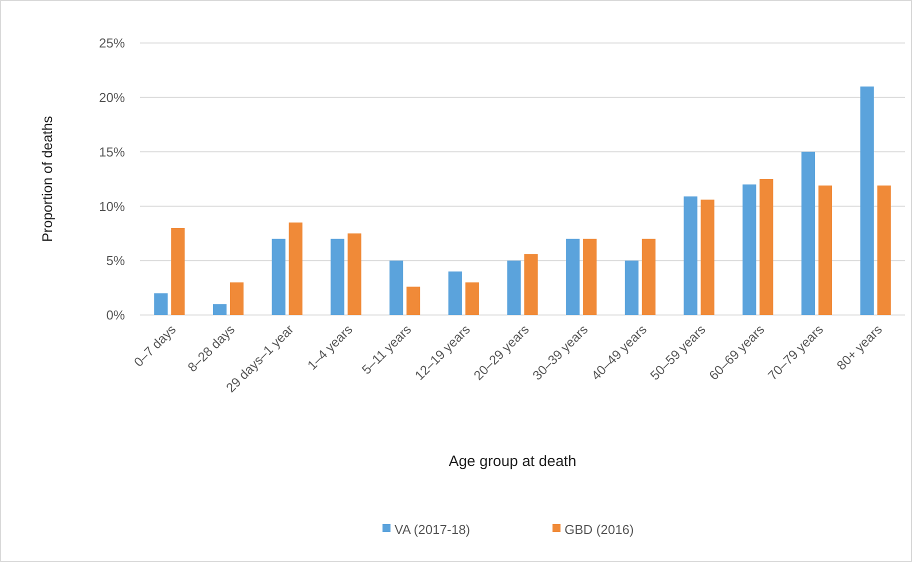 The image size is (923, 562). Describe the element at coordinates (512, 461) in the screenshot. I see `x-axis-title: Age group at death` at that location.